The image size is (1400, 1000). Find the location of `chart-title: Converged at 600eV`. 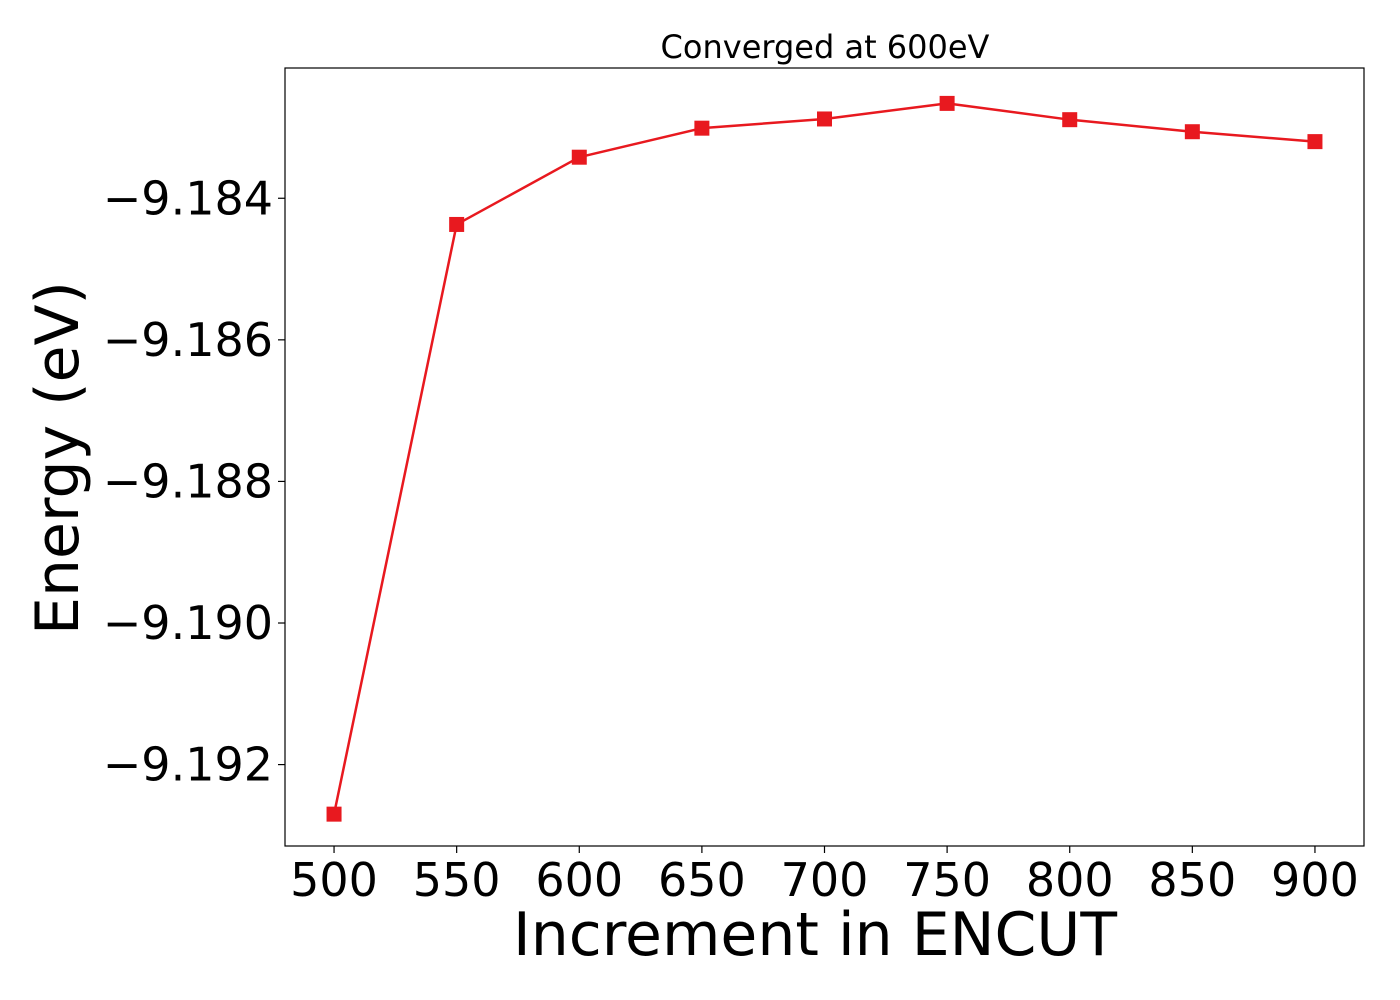

chart-title: Converged at 600eV is located at coordinates (825, 47).